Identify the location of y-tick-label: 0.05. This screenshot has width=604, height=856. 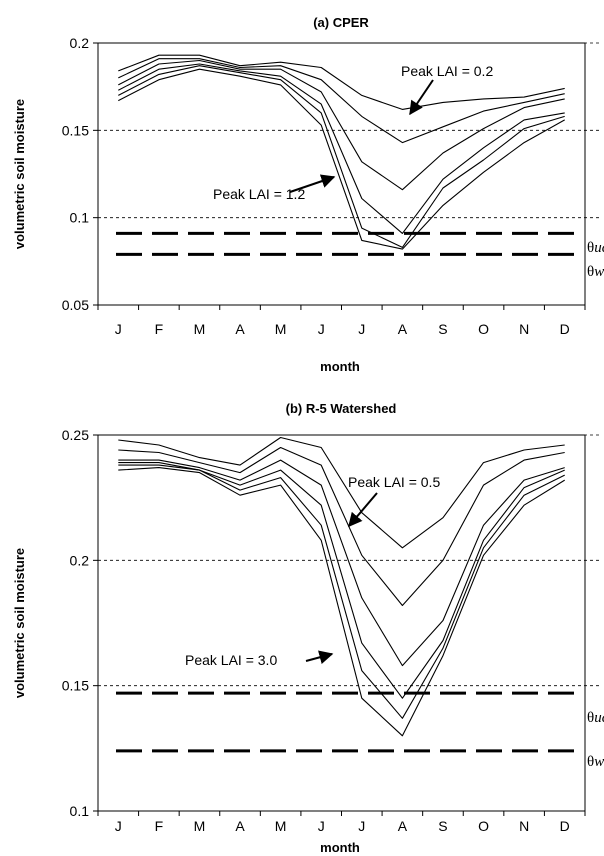
(75, 305).